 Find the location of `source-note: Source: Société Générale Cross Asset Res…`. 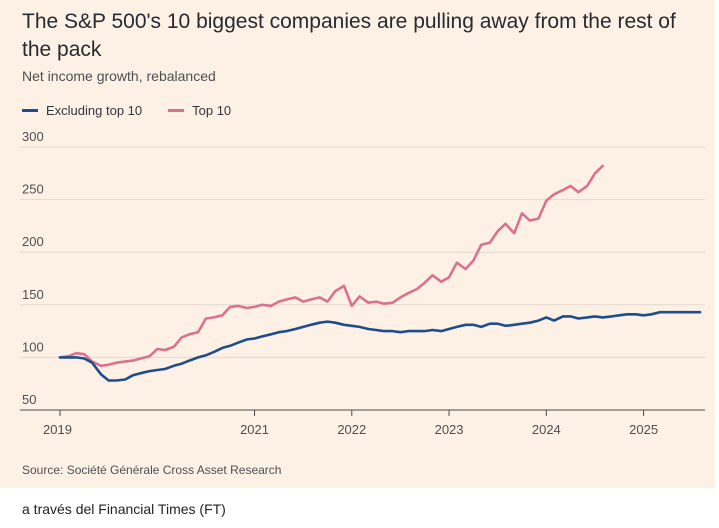

source-note: Source: Société Générale Cross Asset Res… is located at coordinates (152, 470).